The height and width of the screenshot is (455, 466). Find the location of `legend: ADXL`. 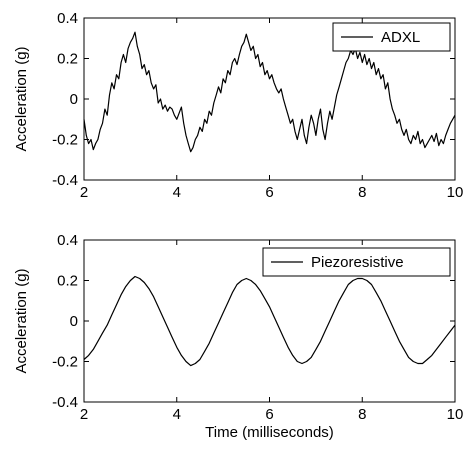

legend: ADXL is located at coordinates (391, 37).